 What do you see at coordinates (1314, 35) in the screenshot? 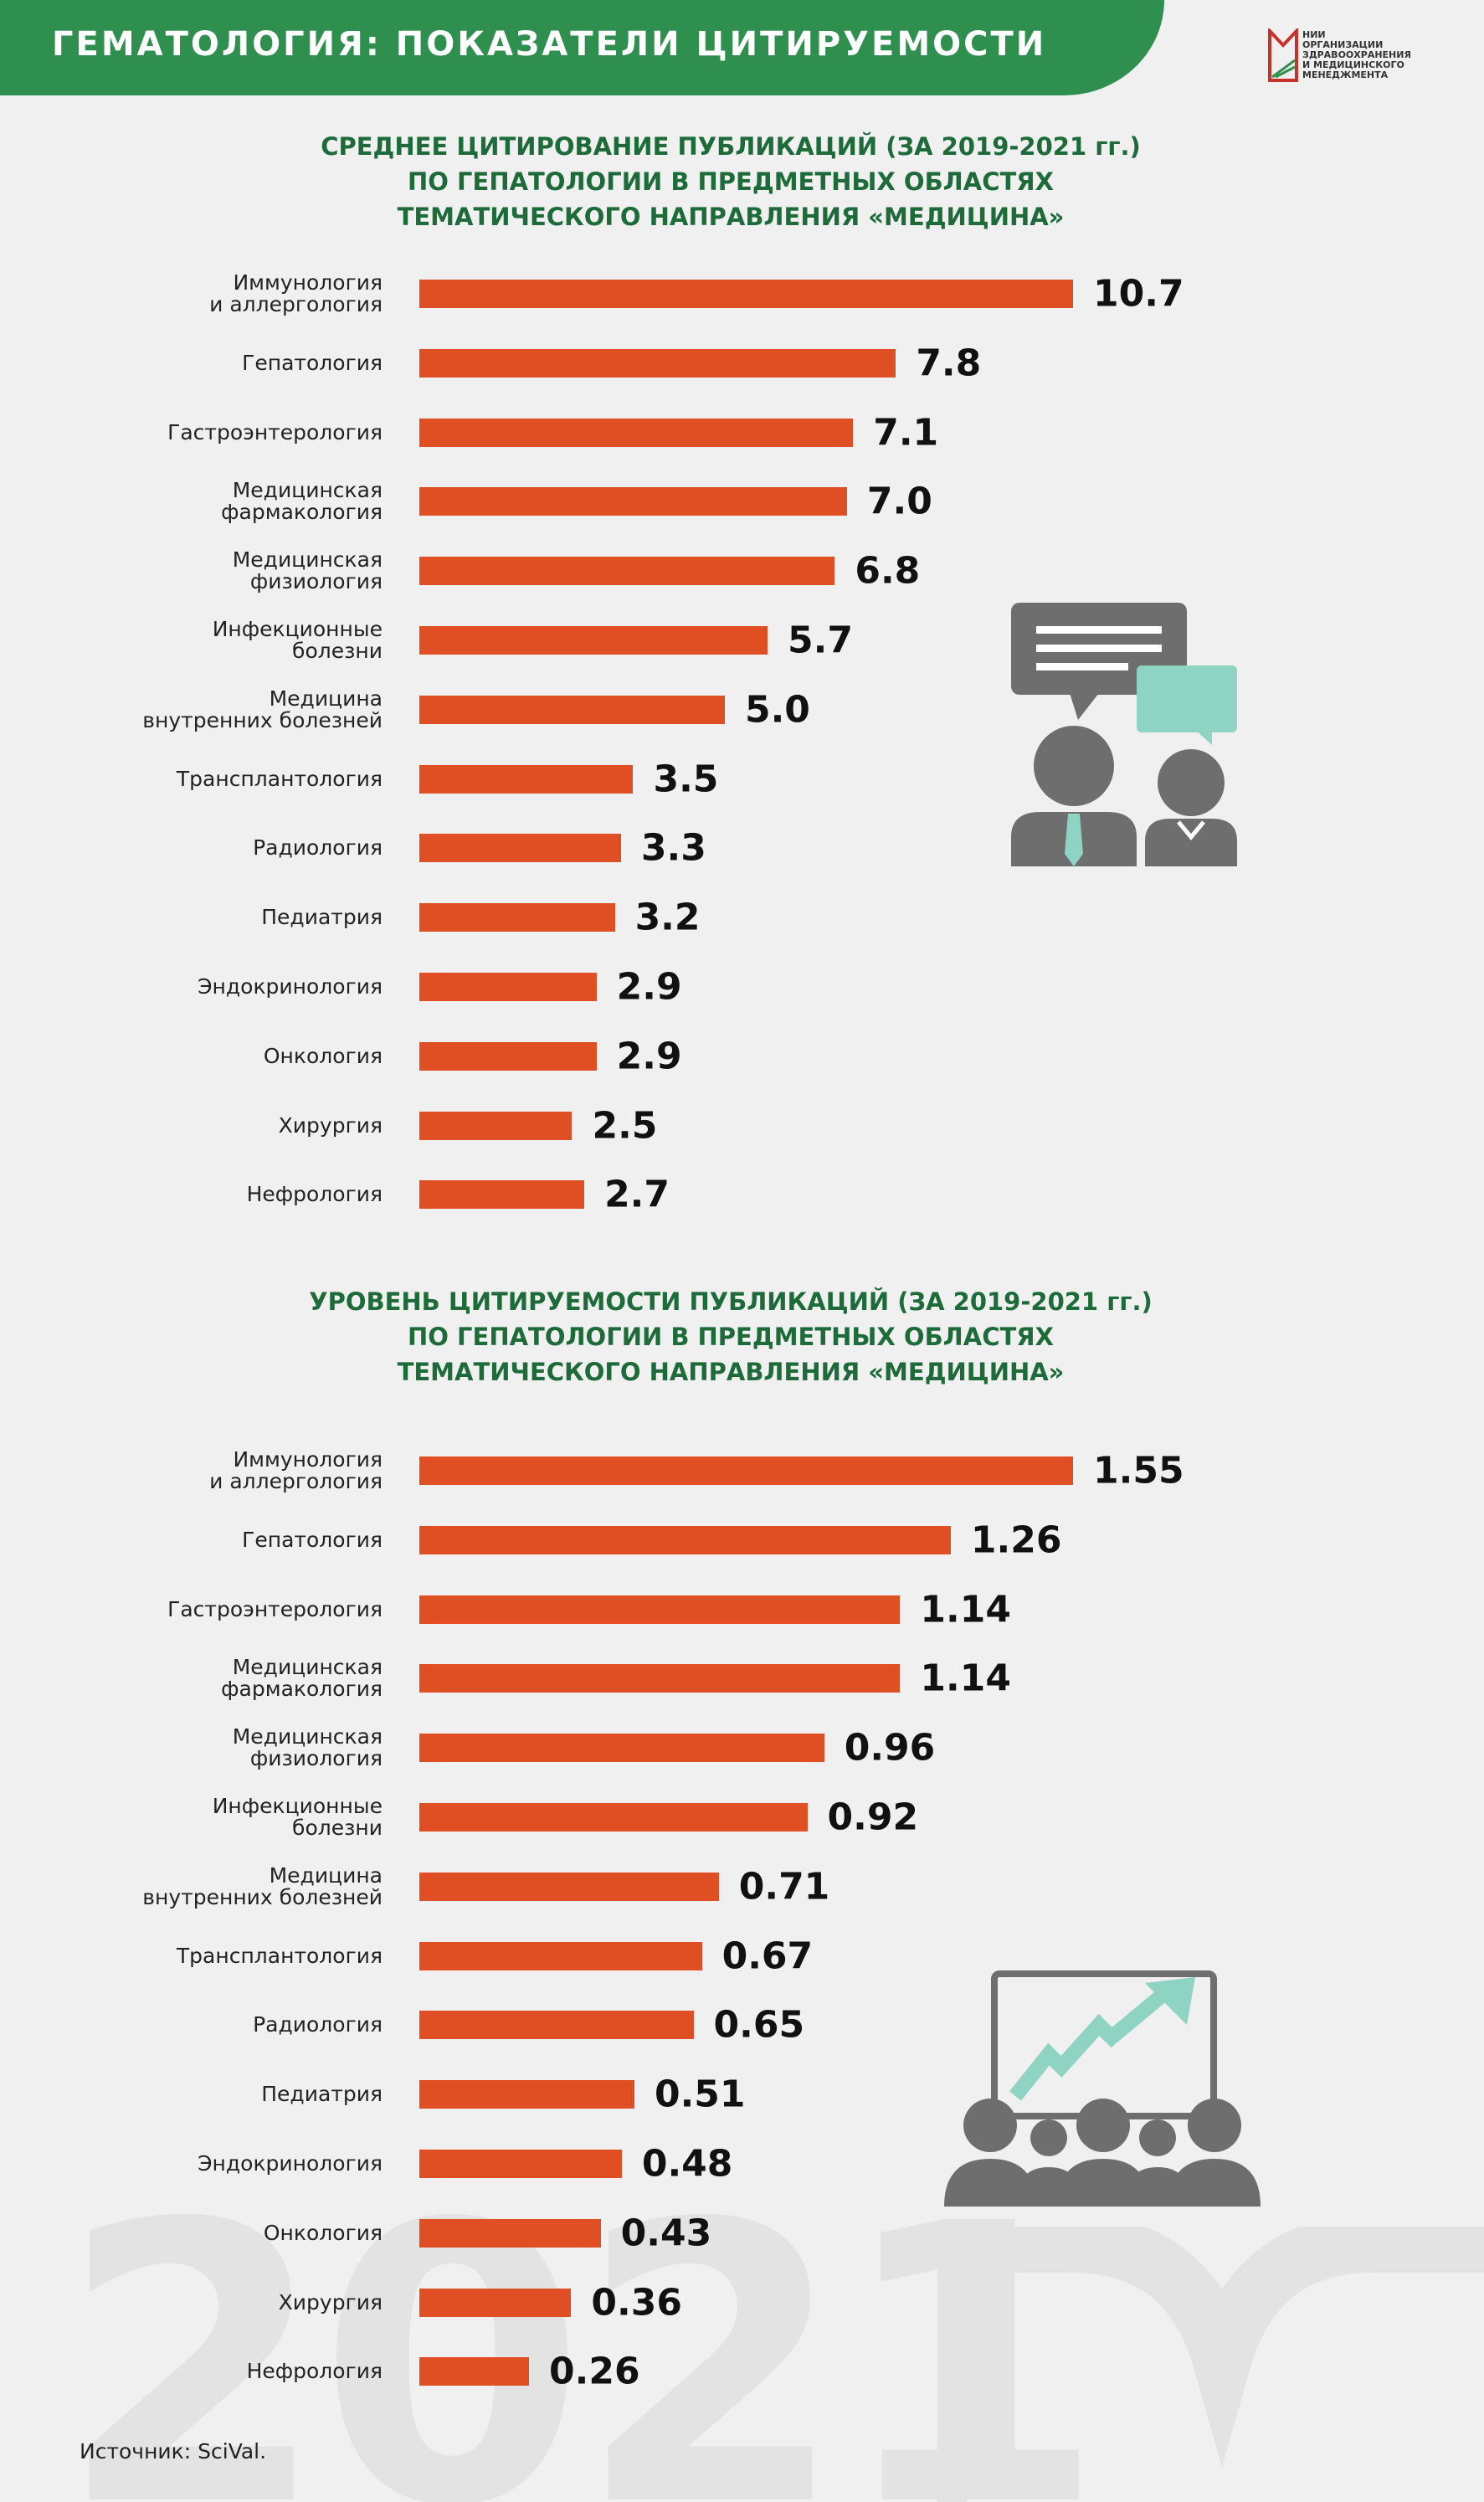
I see `logo-line: НИИ` at bounding box center [1314, 35].